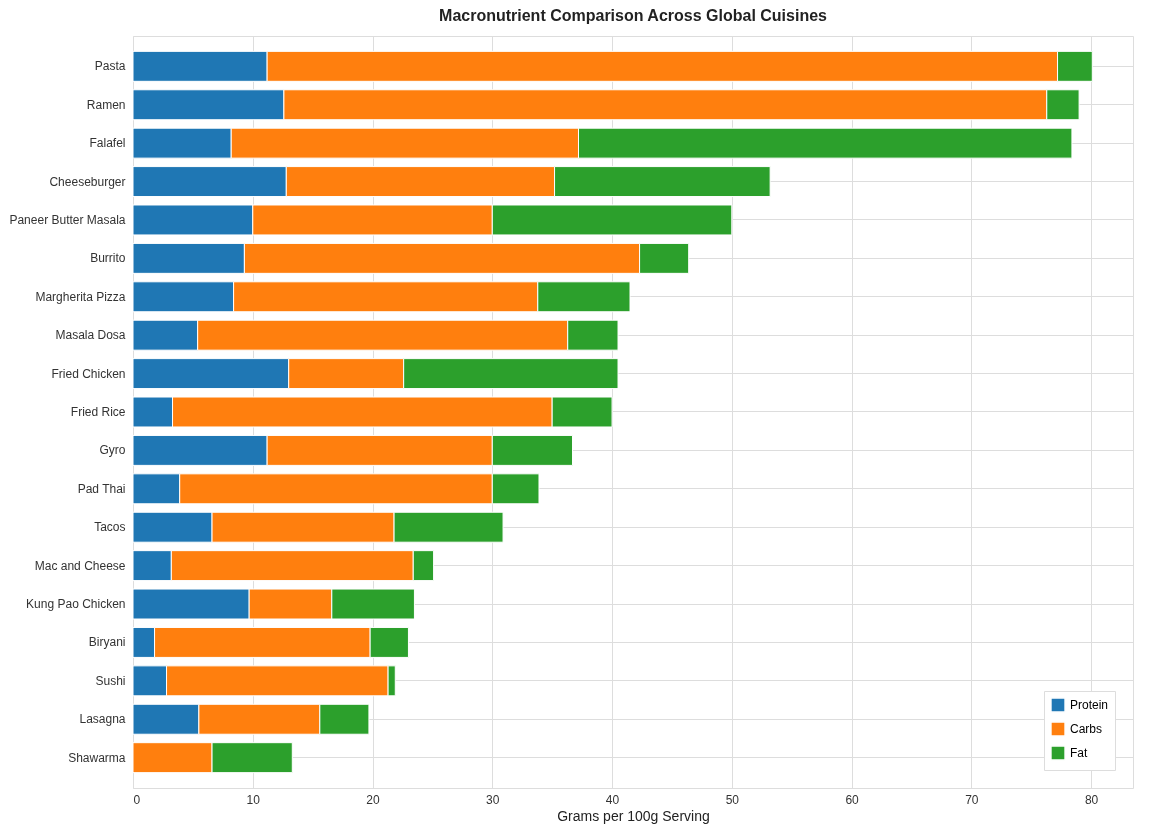 Image resolution: width=1157 pixels, height=835 pixels. Describe the element at coordinates (107, 143) in the screenshot. I see `y-tick-label: Falafel` at that location.